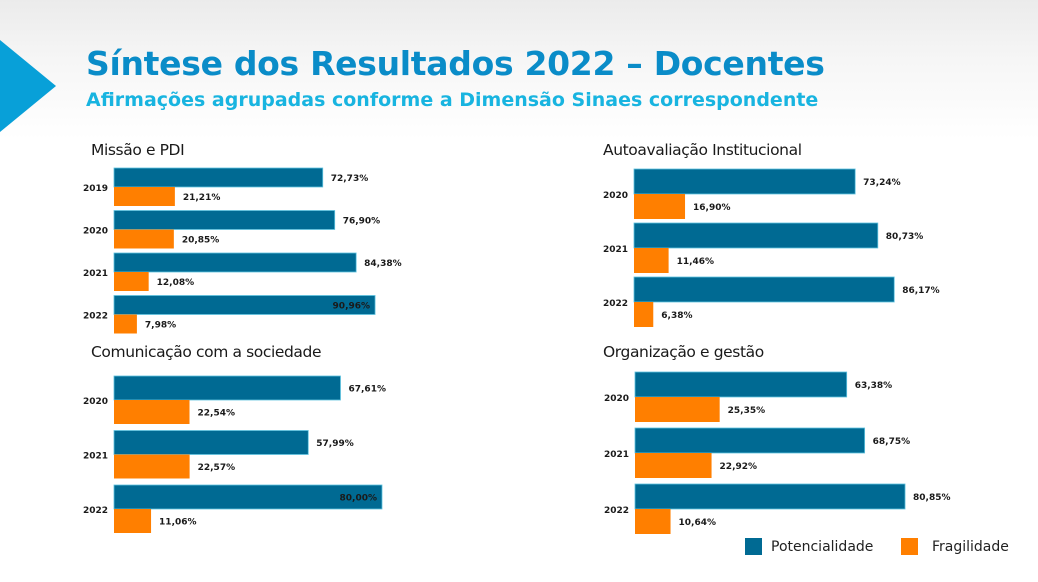  Describe the element at coordinates (698, 523) in the screenshot. I see `data-label-fragilidade: 10,64%` at that location.